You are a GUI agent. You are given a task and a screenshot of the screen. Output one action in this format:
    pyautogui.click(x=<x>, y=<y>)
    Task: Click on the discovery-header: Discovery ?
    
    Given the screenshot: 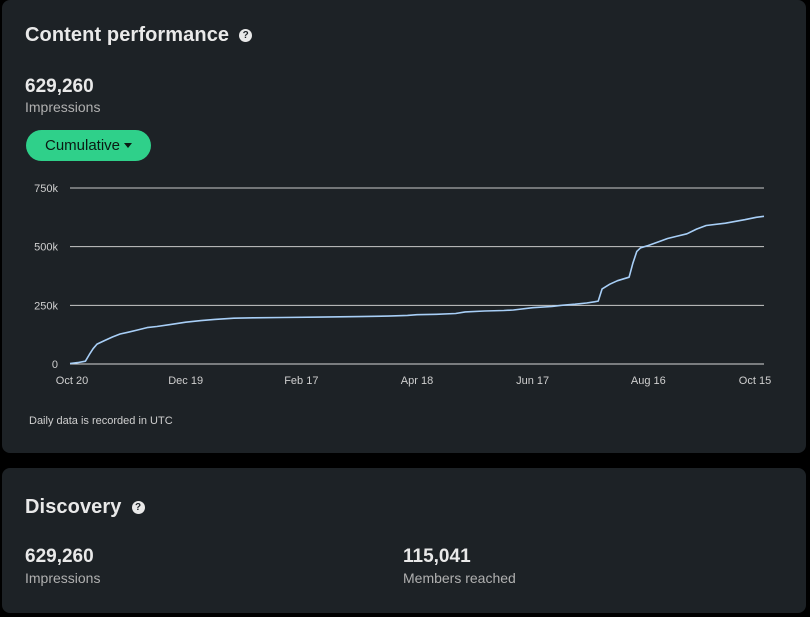 What is the action you would take?
    pyautogui.click(x=85, y=507)
    